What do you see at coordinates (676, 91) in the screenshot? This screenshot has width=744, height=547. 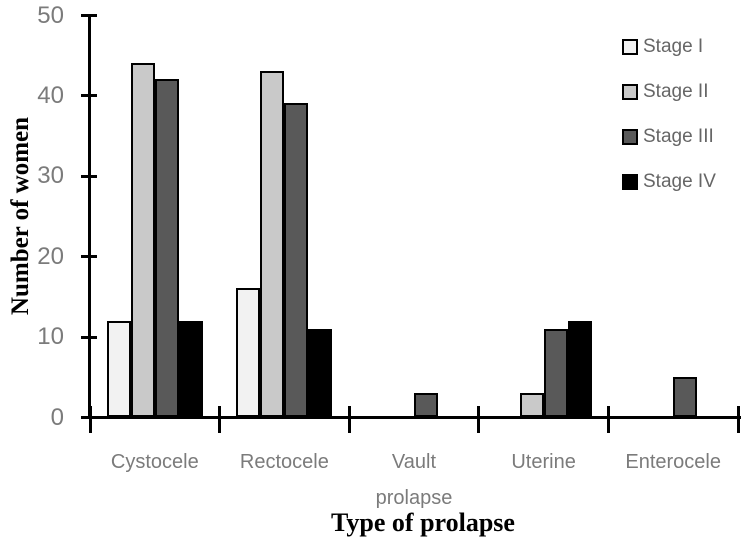 I see `legend-label-stage-ii: Stage II` at bounding box center [676, 91].